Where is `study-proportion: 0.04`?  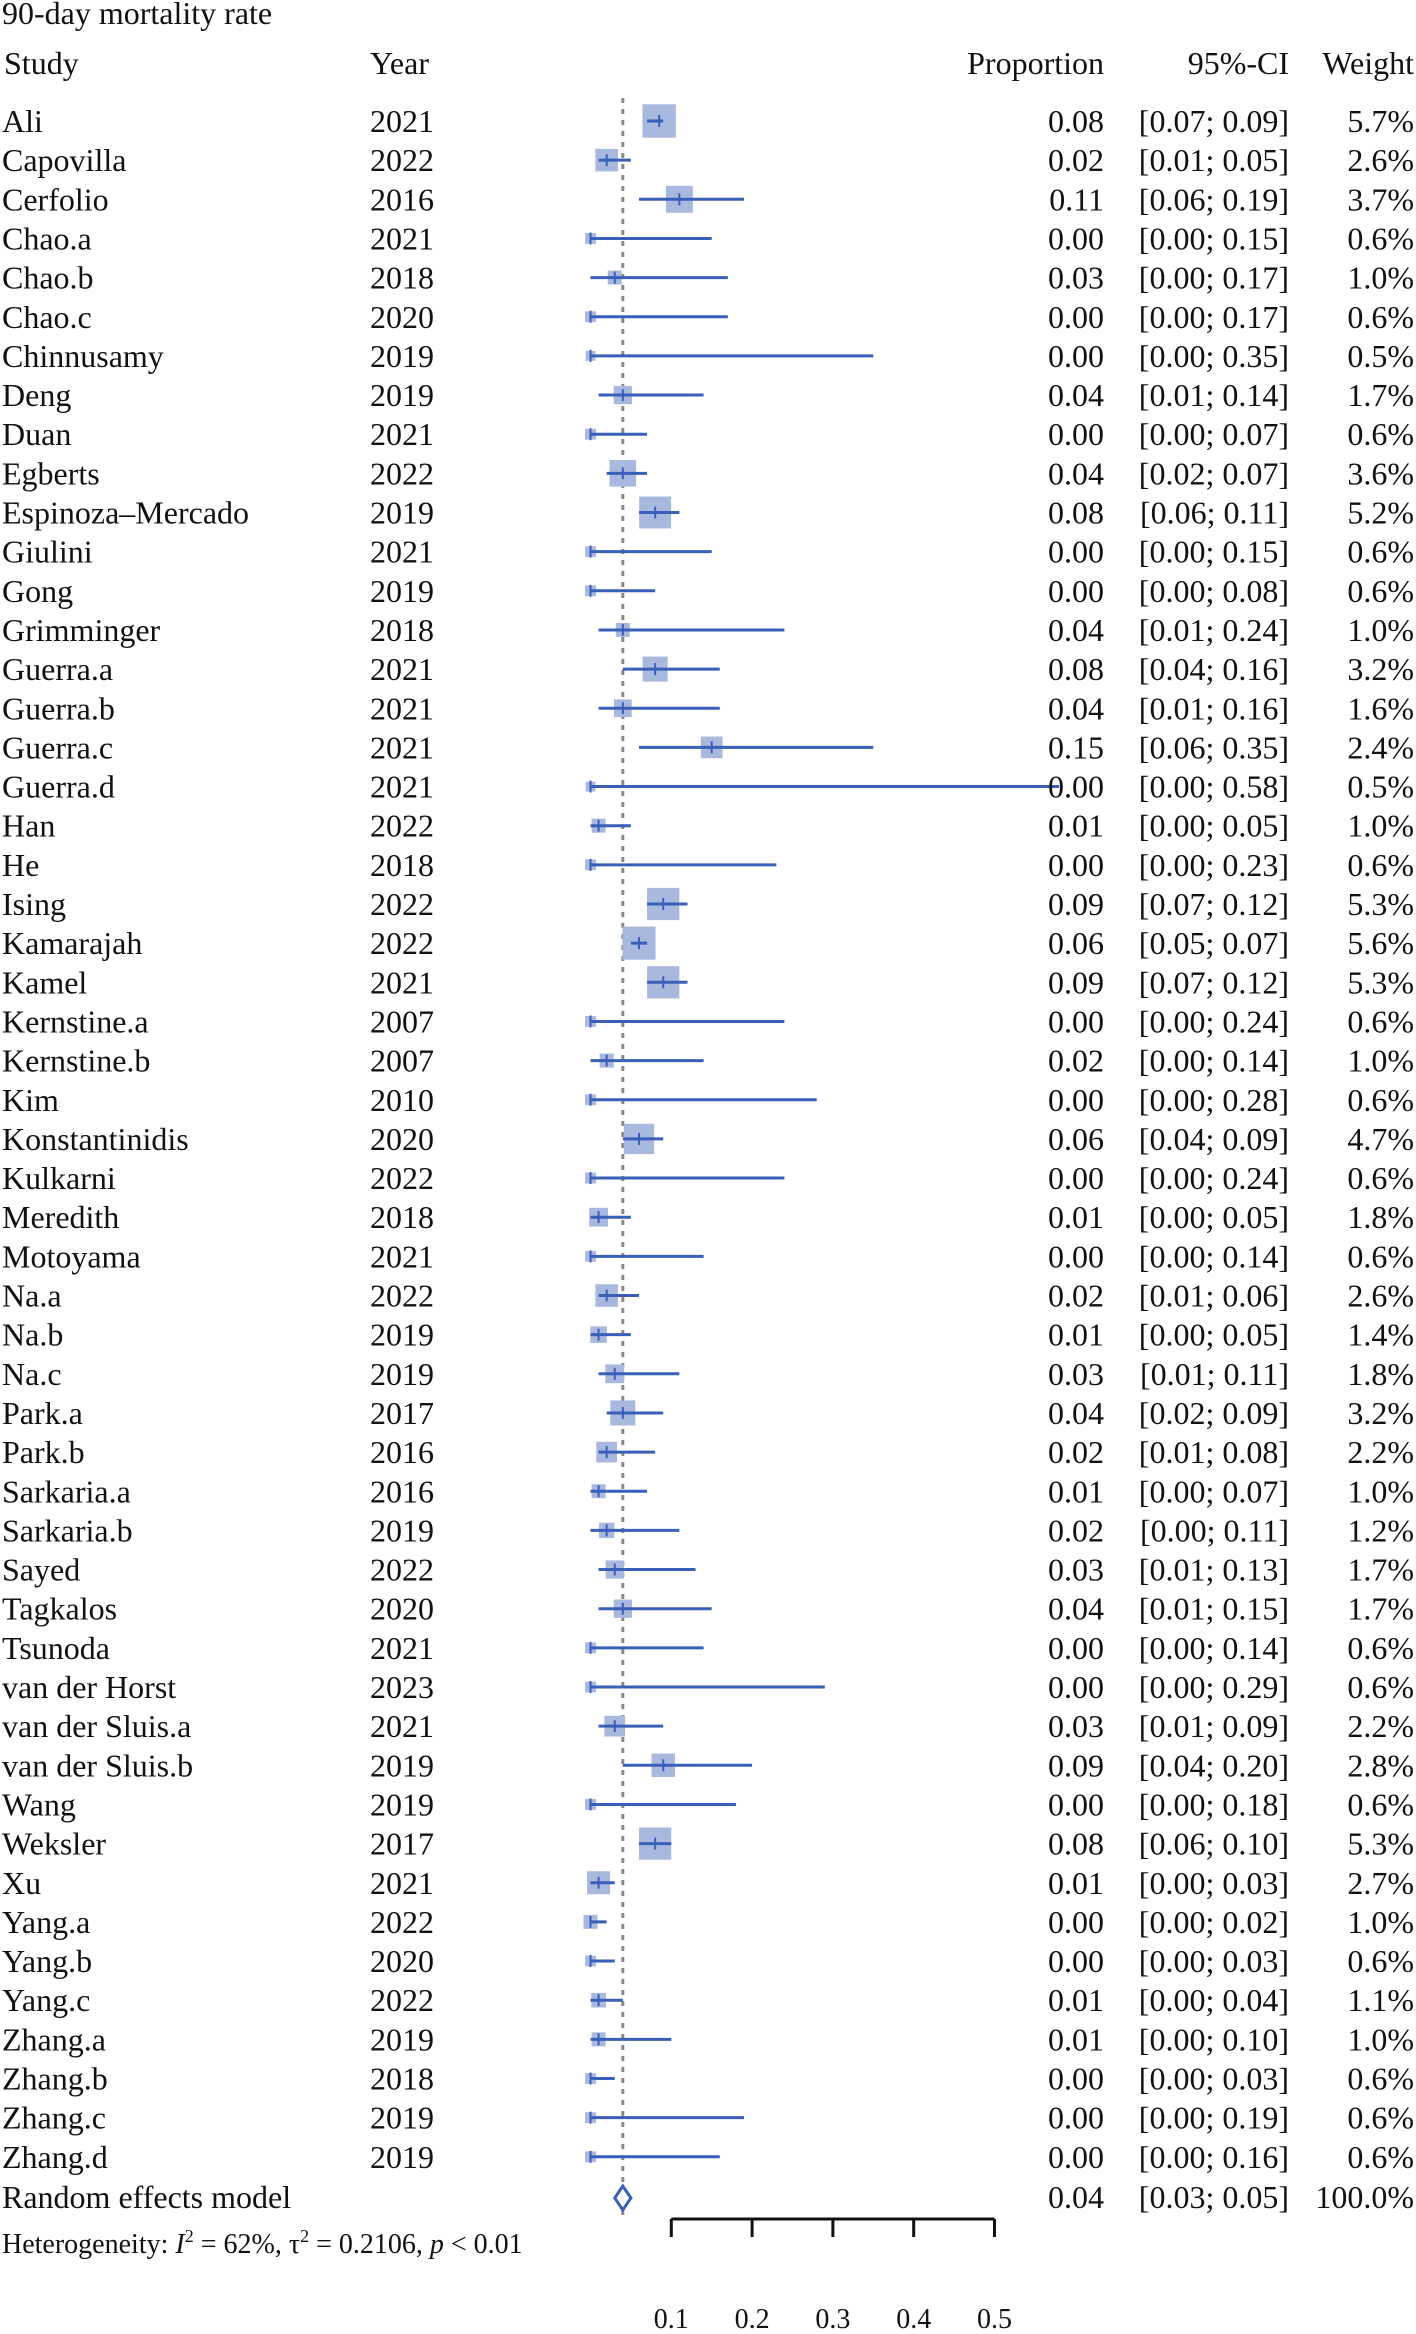 study-proportion: 0.04 is located at coordinates (1076, 1609).